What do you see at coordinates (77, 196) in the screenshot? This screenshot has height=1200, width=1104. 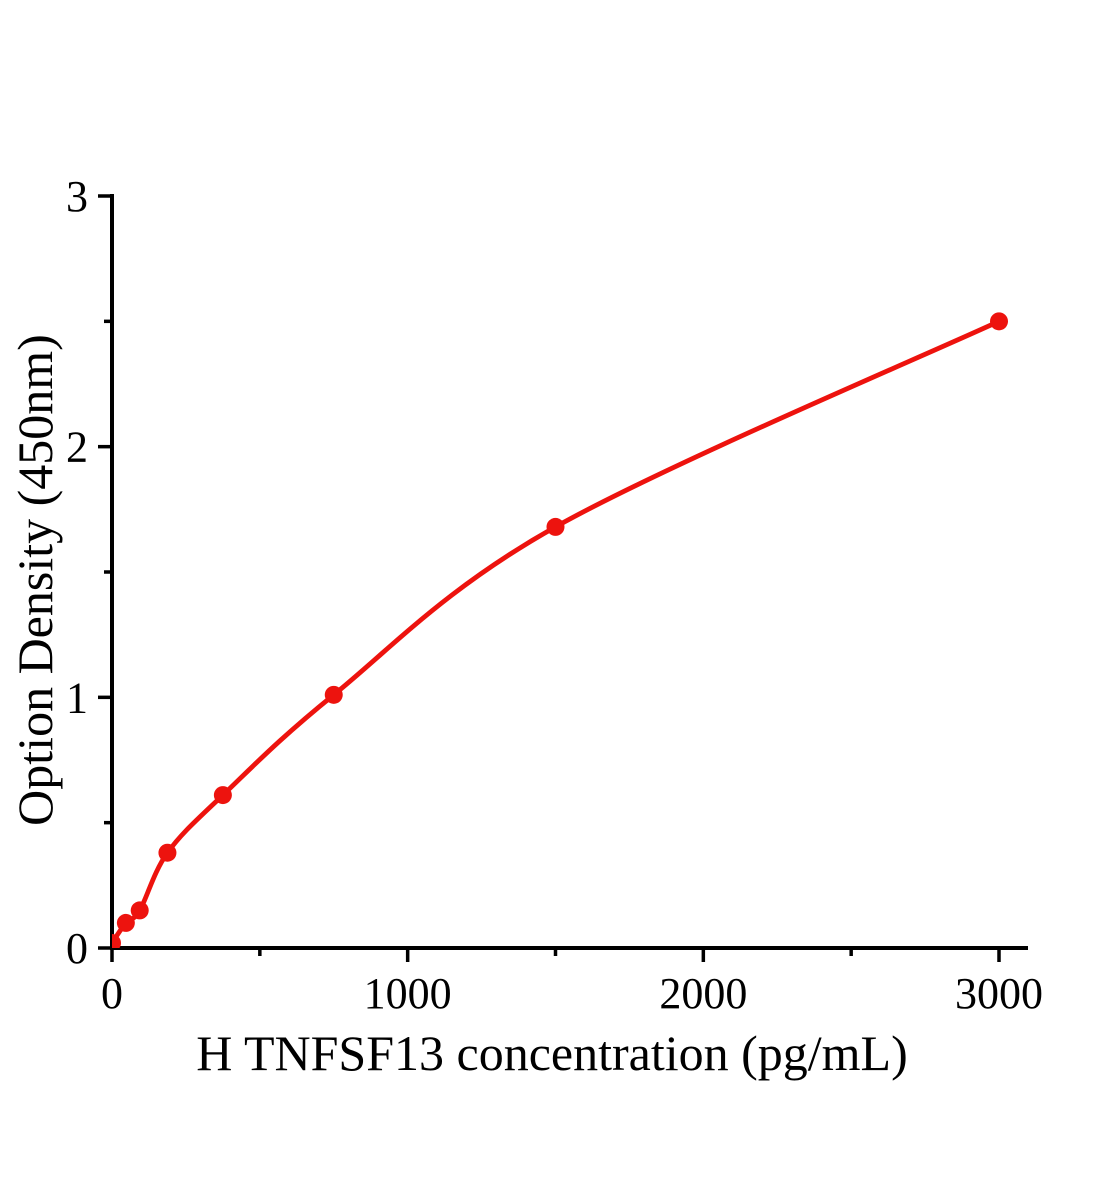 I see `y-tick-label: 3` at bounding box center [77, 196].